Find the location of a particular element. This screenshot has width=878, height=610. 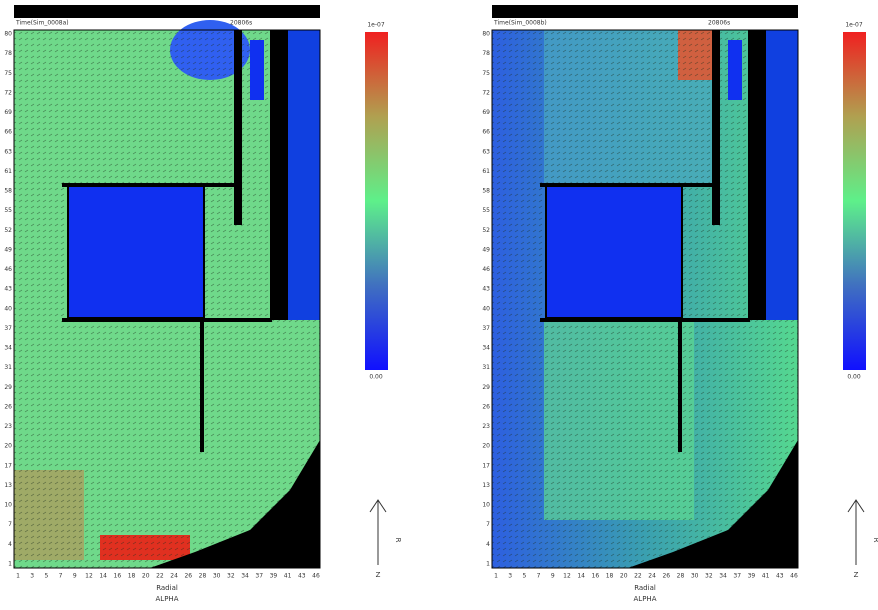

y-tick-label: 34 is located at coordinates (8, 348).